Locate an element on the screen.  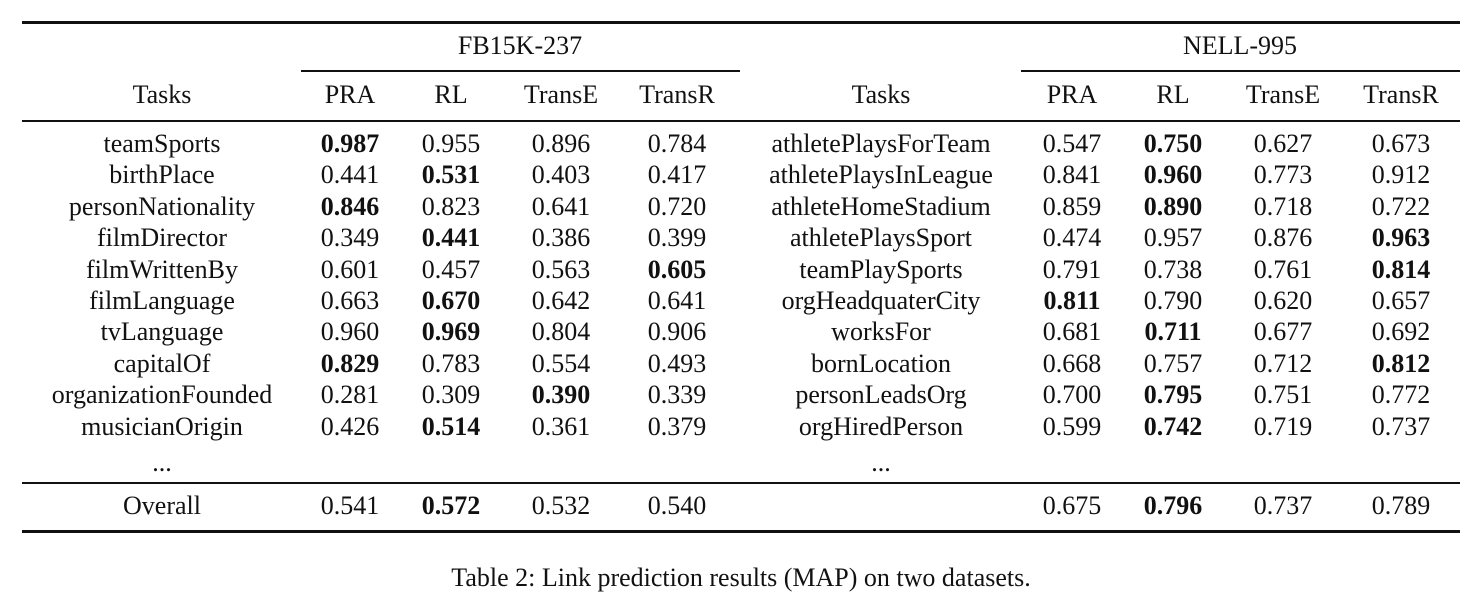
fb15k-task-name: filmWrittenBy is located at coordinates (162, 269).